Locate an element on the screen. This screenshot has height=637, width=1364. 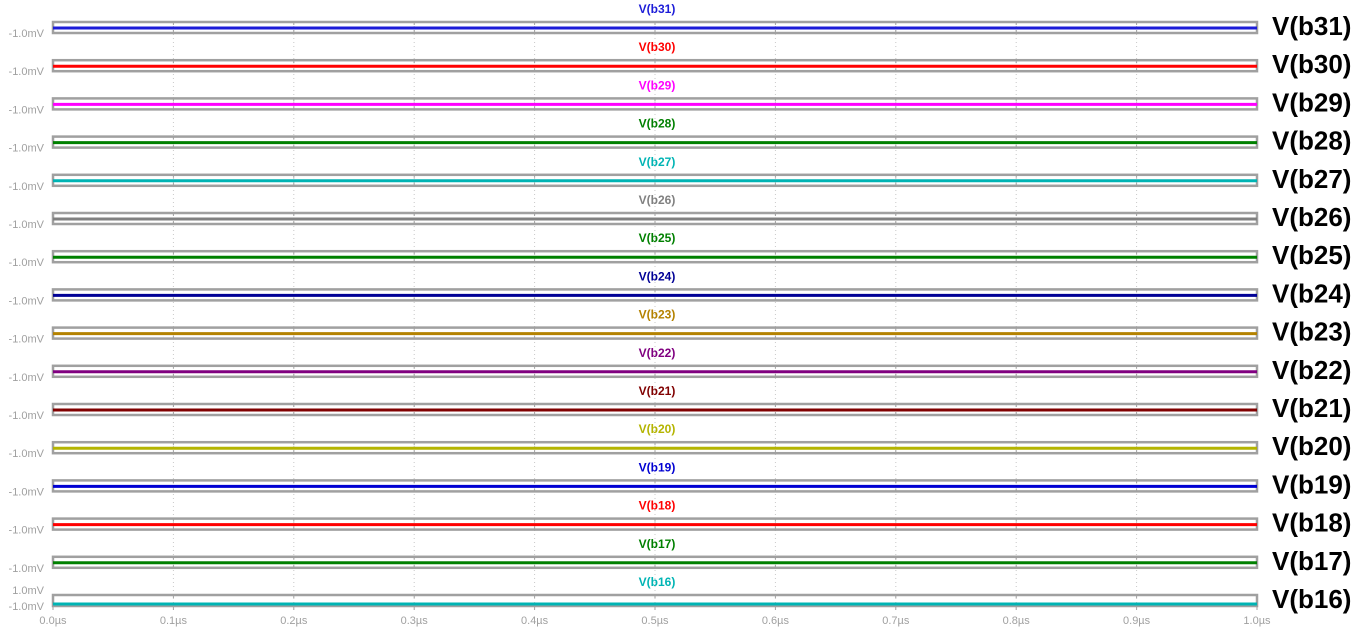
signal-label: V(b29) is located at coordinates (1311, 102).